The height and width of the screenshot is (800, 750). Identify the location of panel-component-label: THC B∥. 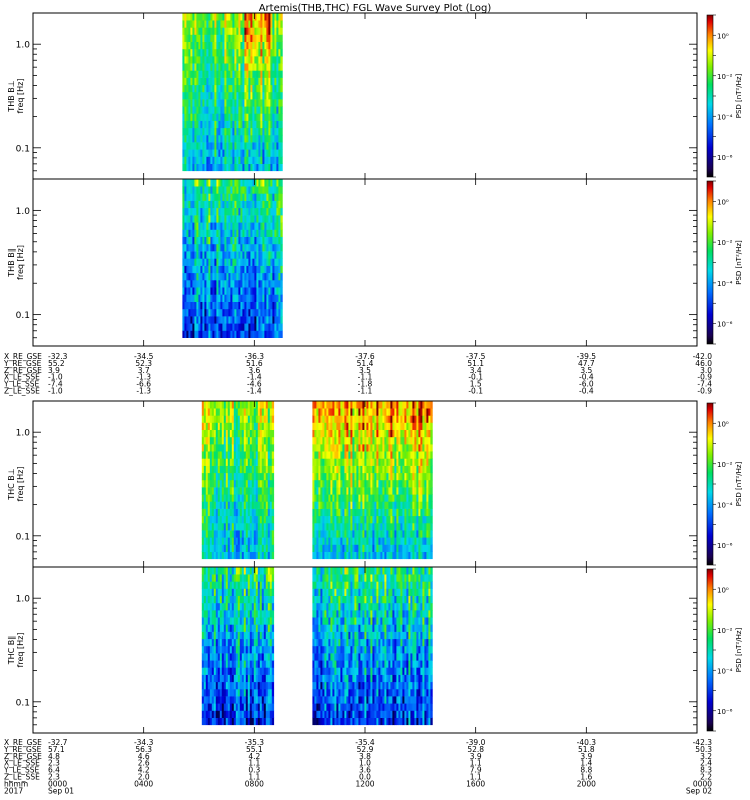
(11, 651).